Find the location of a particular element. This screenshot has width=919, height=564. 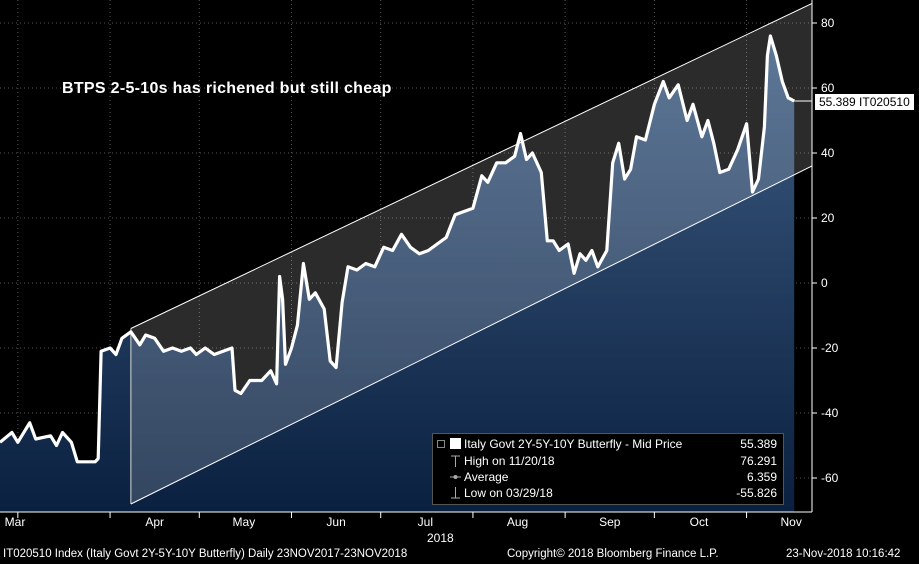

y-tick-label: 20 is located at coordinates (828, 218).